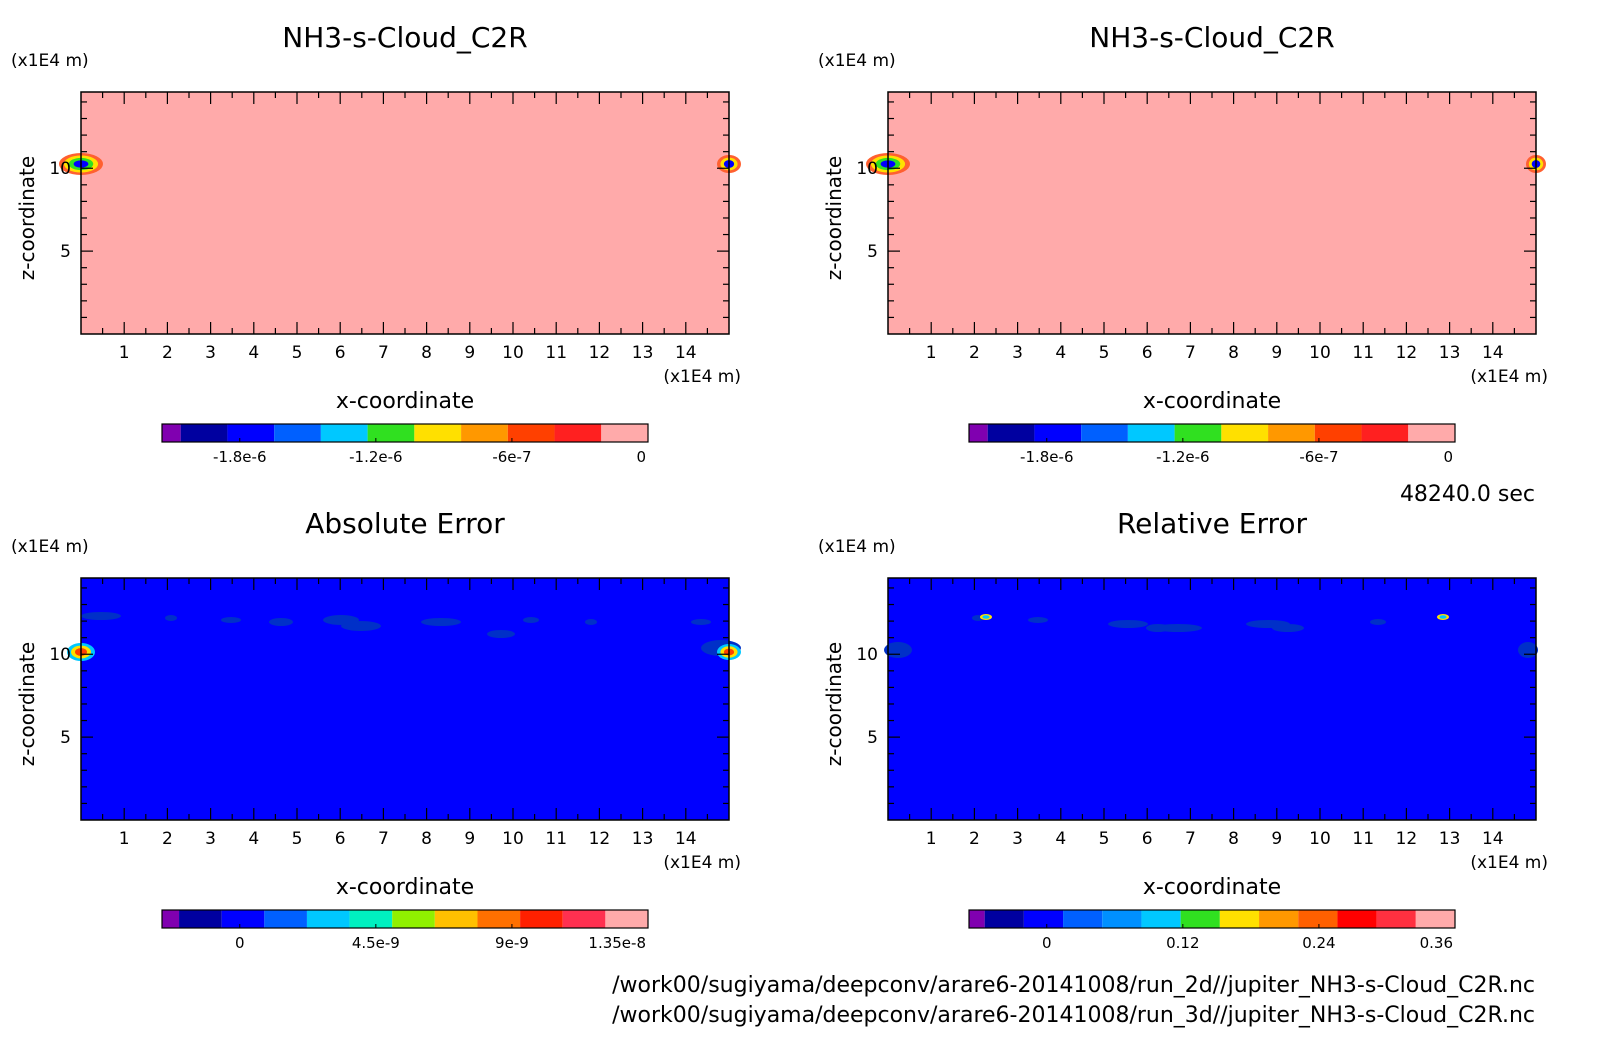  I want to click on colorbar-tick-label: 0.12, so click(1182, 943).